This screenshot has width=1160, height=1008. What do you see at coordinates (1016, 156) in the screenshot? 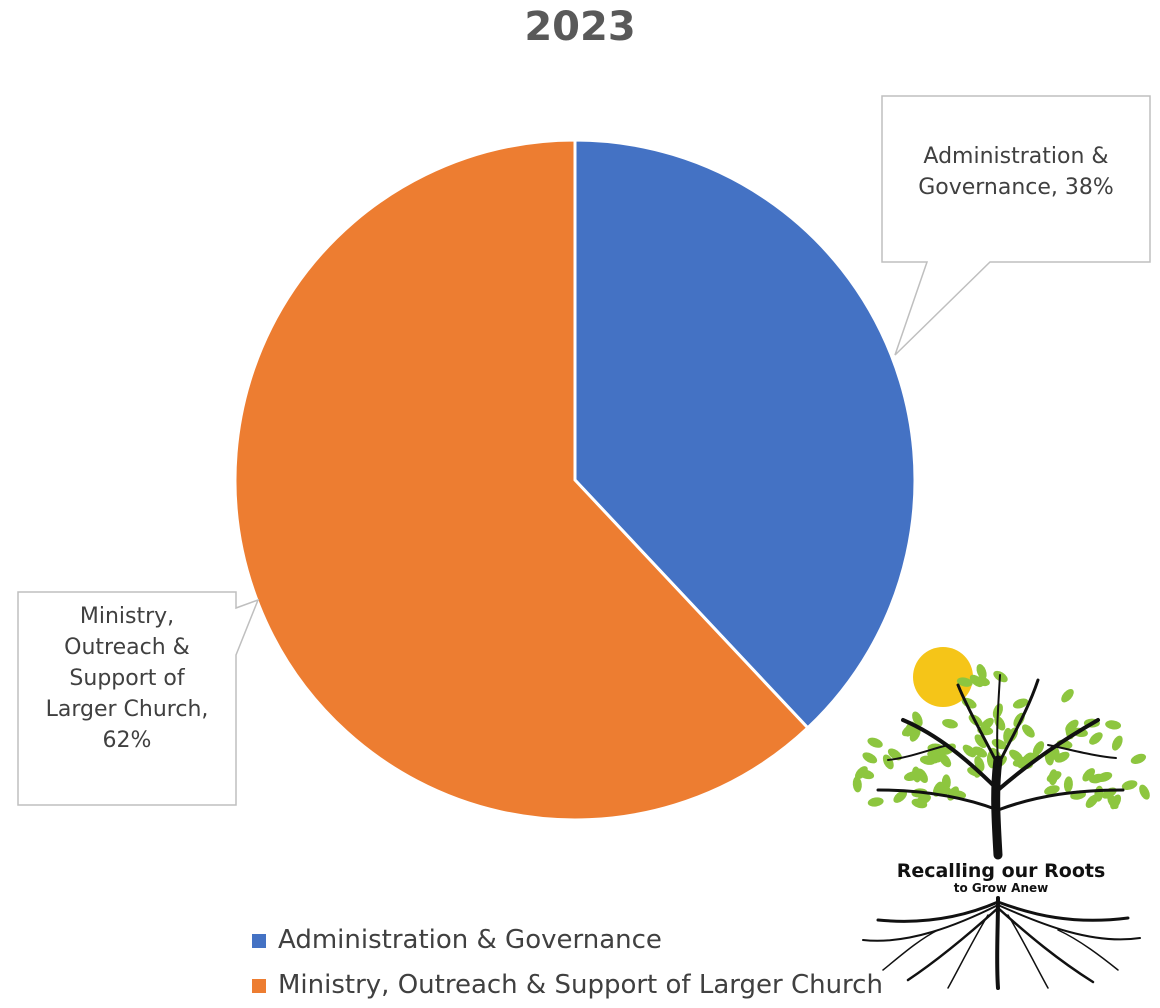
I see `data-label-admin-line1: Administration &` at bounding box center [1016, 156].